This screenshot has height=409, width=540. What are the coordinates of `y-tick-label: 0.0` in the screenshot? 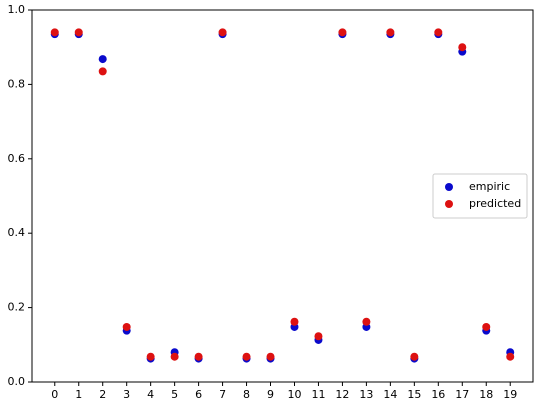 It's located at (17, 381).